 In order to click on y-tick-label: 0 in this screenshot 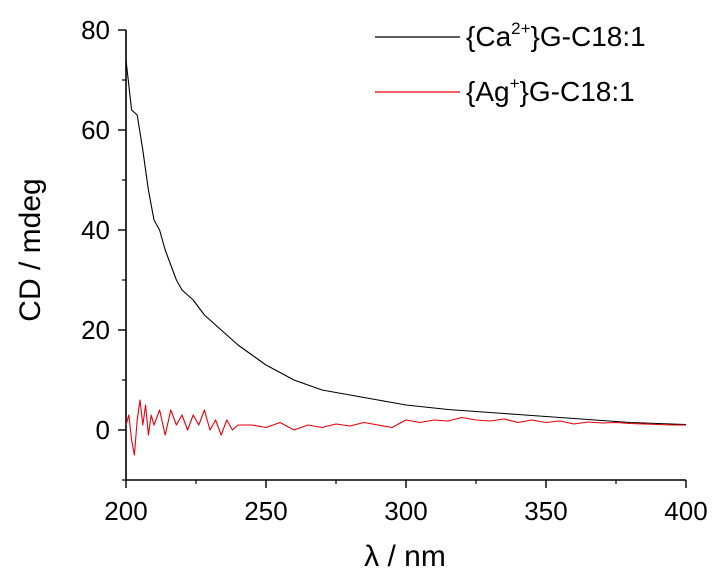, I will do `click(103, 430)`.